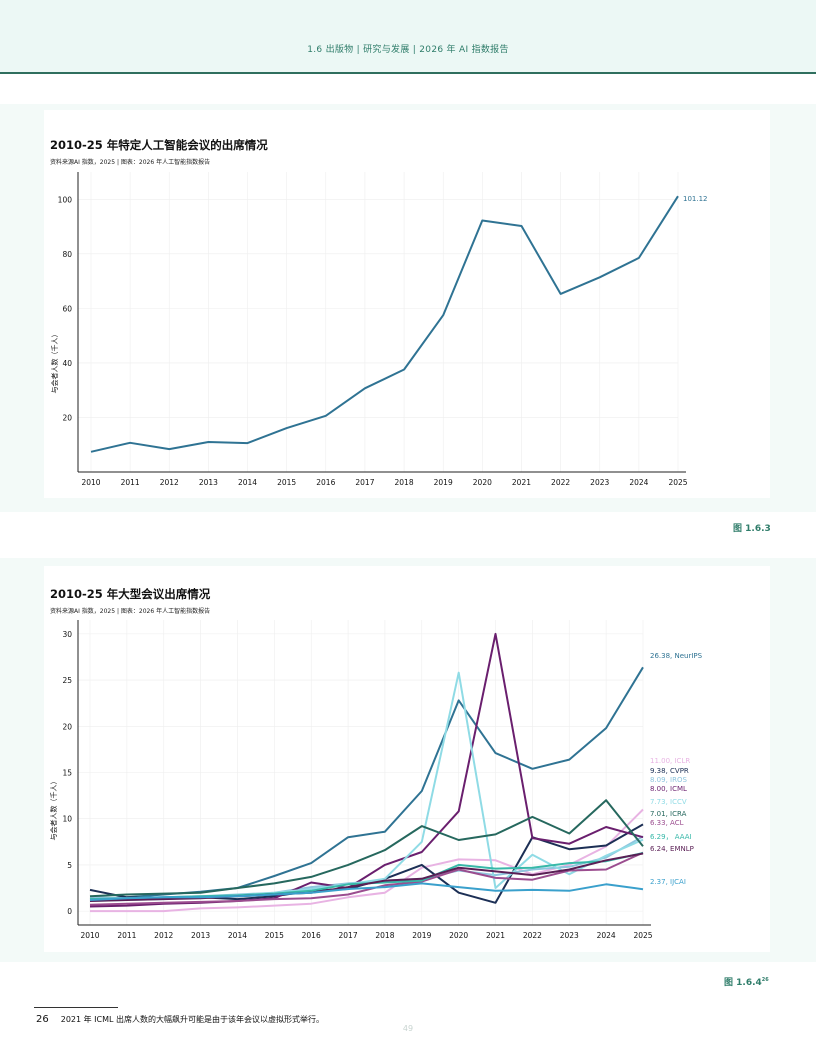 This screenshot has height=1056, width=816. Describe the element at coordinates (42, 1019) in the screenshot. I see `footnote-number: 26` at that location.